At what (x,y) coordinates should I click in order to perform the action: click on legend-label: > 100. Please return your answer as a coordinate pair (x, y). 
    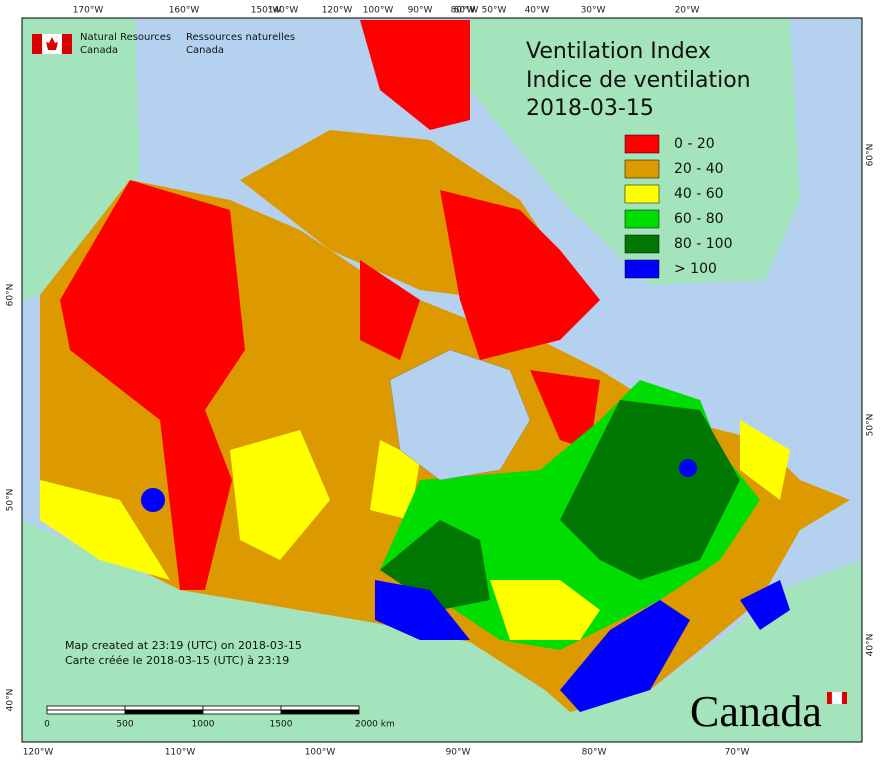
    Looking at the image, I should click on (695, 269).